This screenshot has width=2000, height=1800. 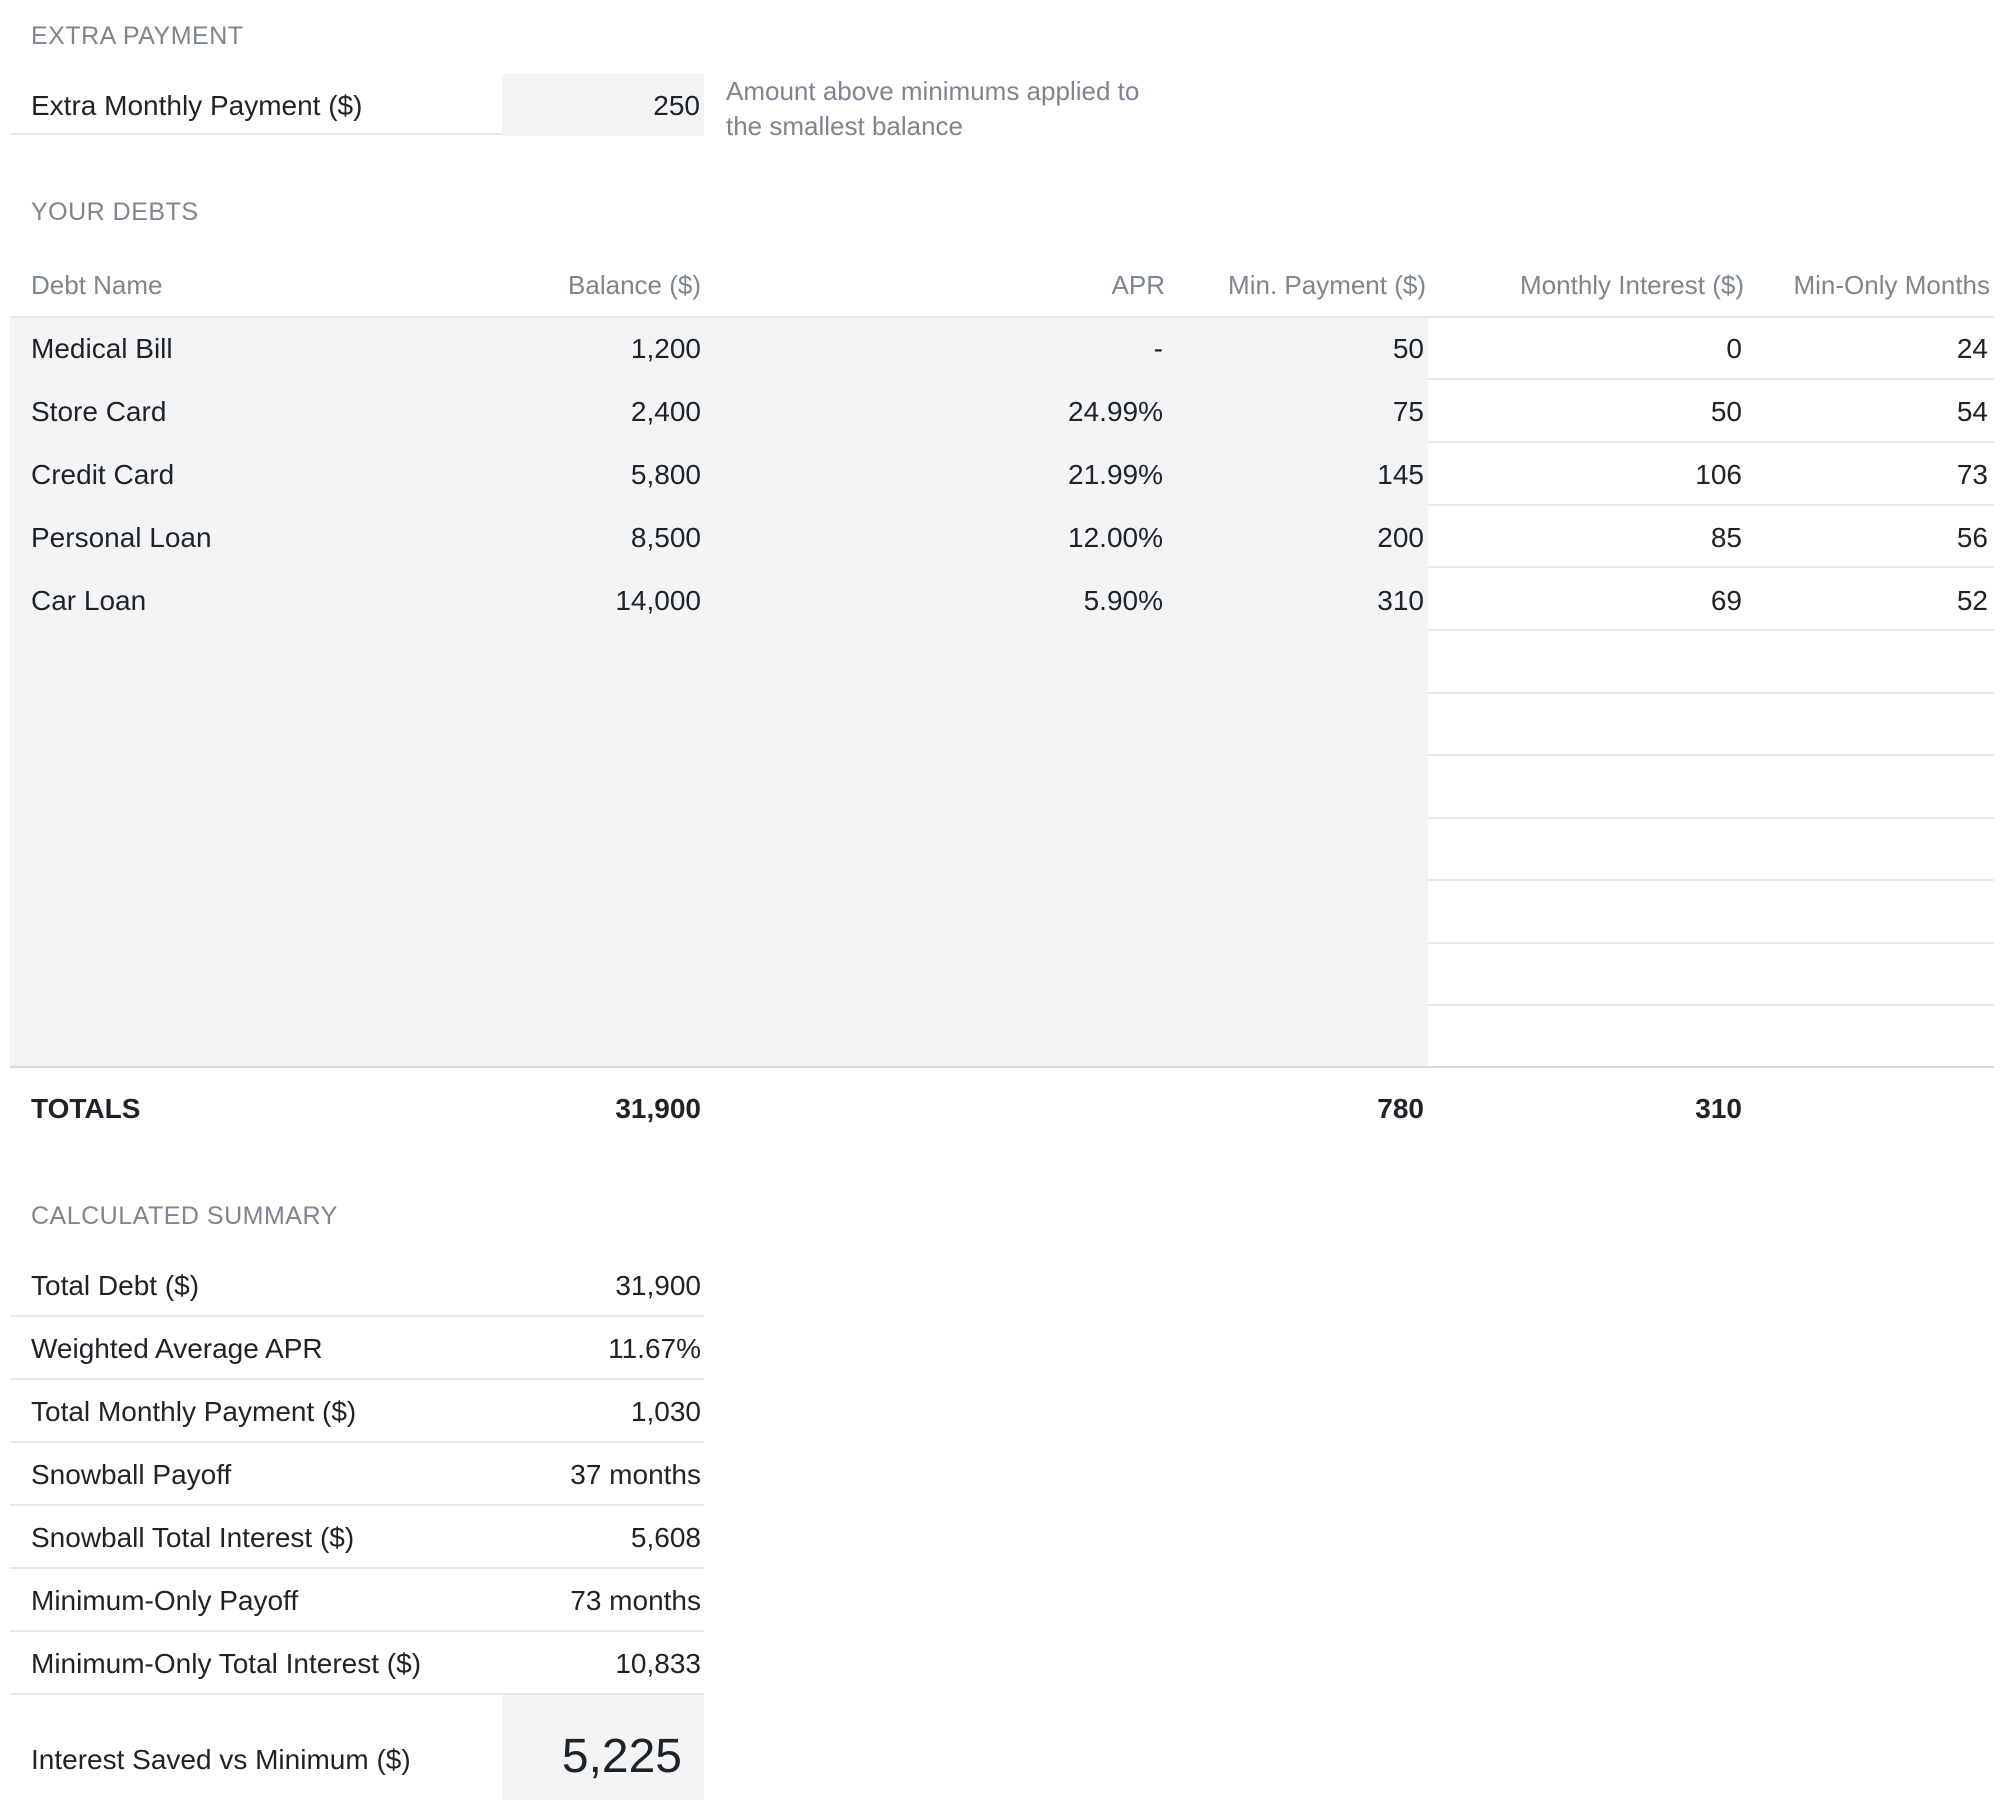 What do you see at coordinates (654, 1348) in the screenshot?
I see `summary-value: 11.67%` at bounding box center [654, 1348].